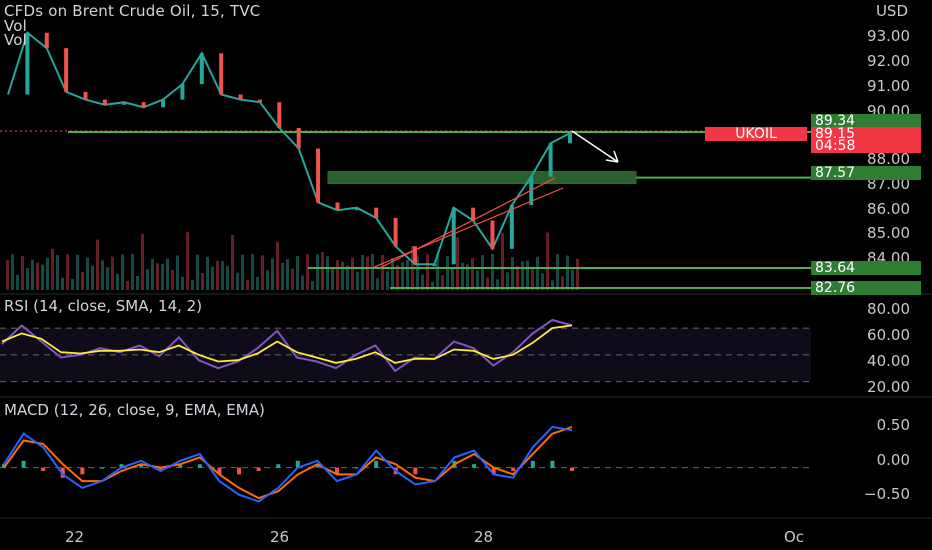  What do you see at coordinates (888, 86) in the screenshot?
I see `price-tick: 91.00` at bounding box center [888, 86].